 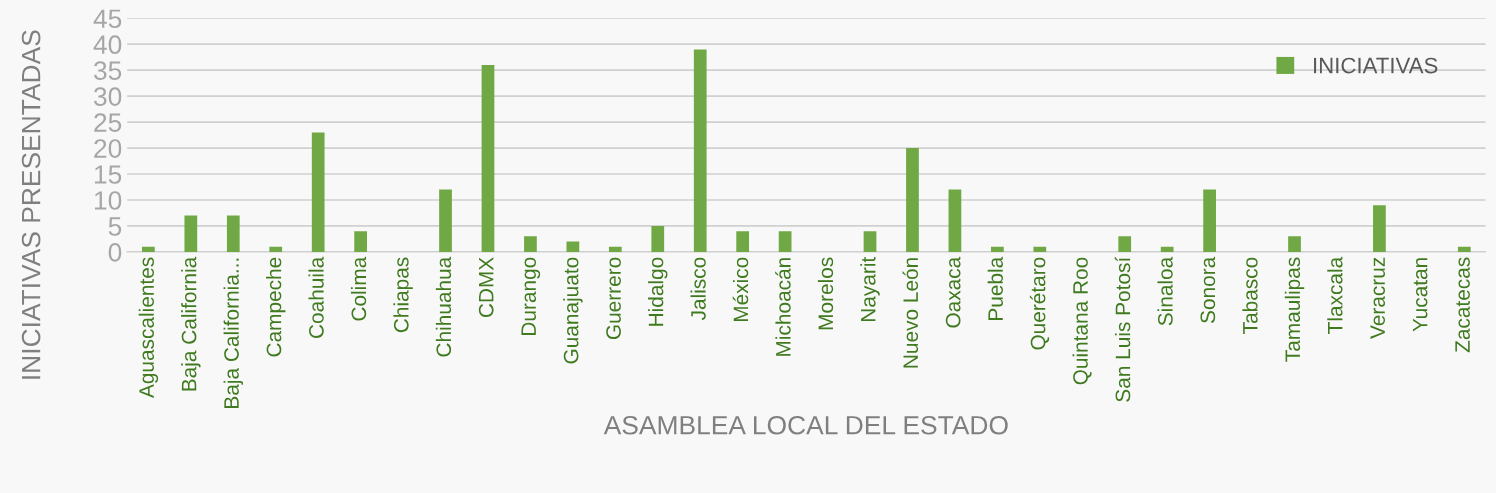 I want to click on x-tick-label: Puebla, so click(x=995, y=288).